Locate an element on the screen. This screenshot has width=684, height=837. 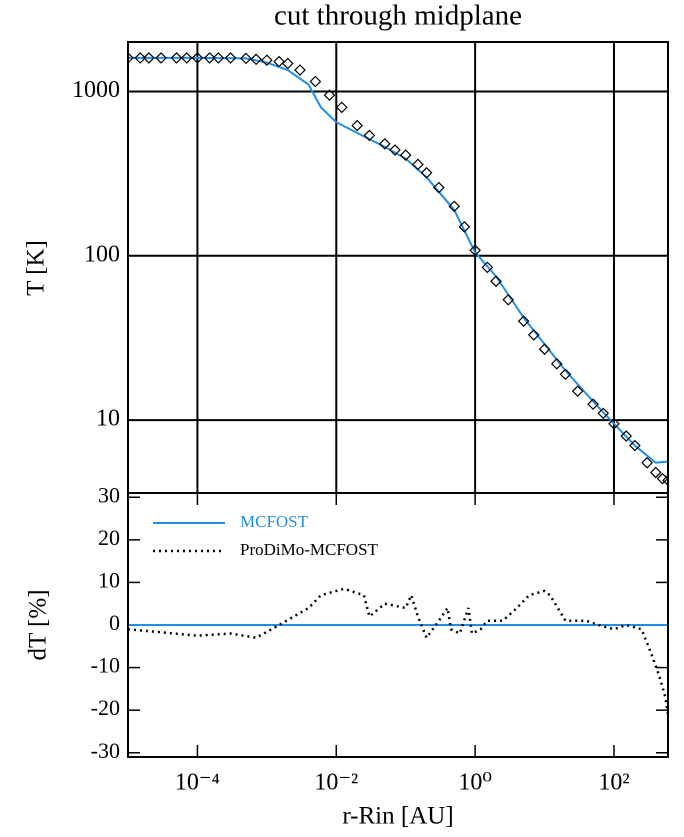
legend-label: MCFOST is located at coordinates (274, 521).